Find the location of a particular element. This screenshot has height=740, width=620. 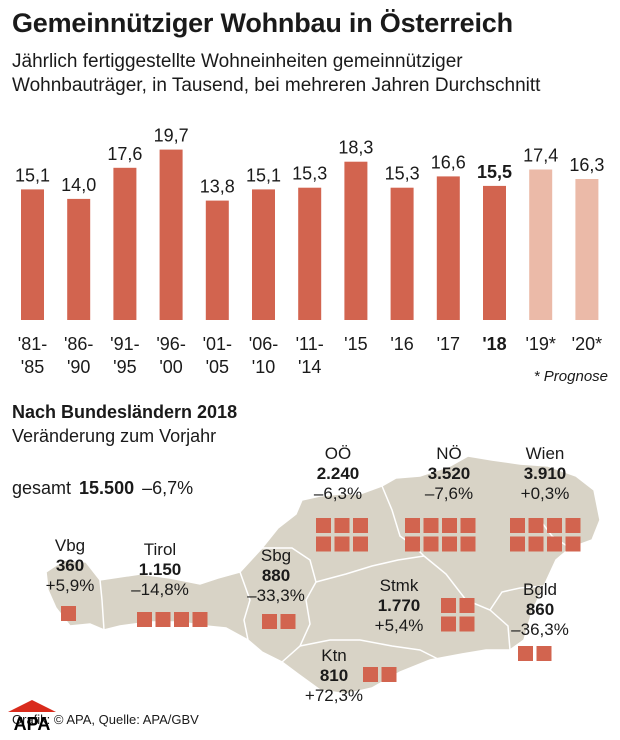

border-tirol-sbg is located at coordinates (245, 606).